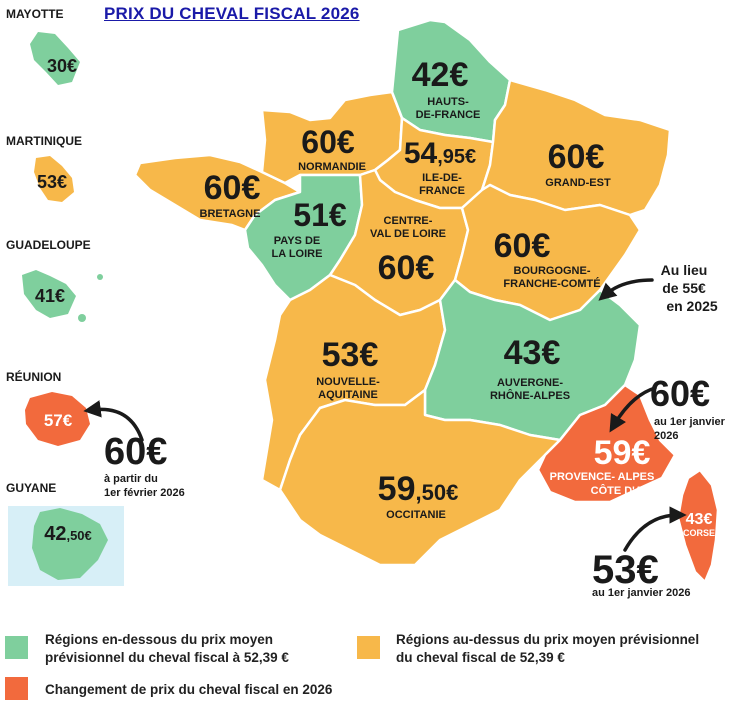 The height and width of the screenshot is (710, 741). What do you see at coordinates (690, 422) in the screenshot?
I see `paca-previous-line1: au 1er janvier` at bounding box center [690, 422].